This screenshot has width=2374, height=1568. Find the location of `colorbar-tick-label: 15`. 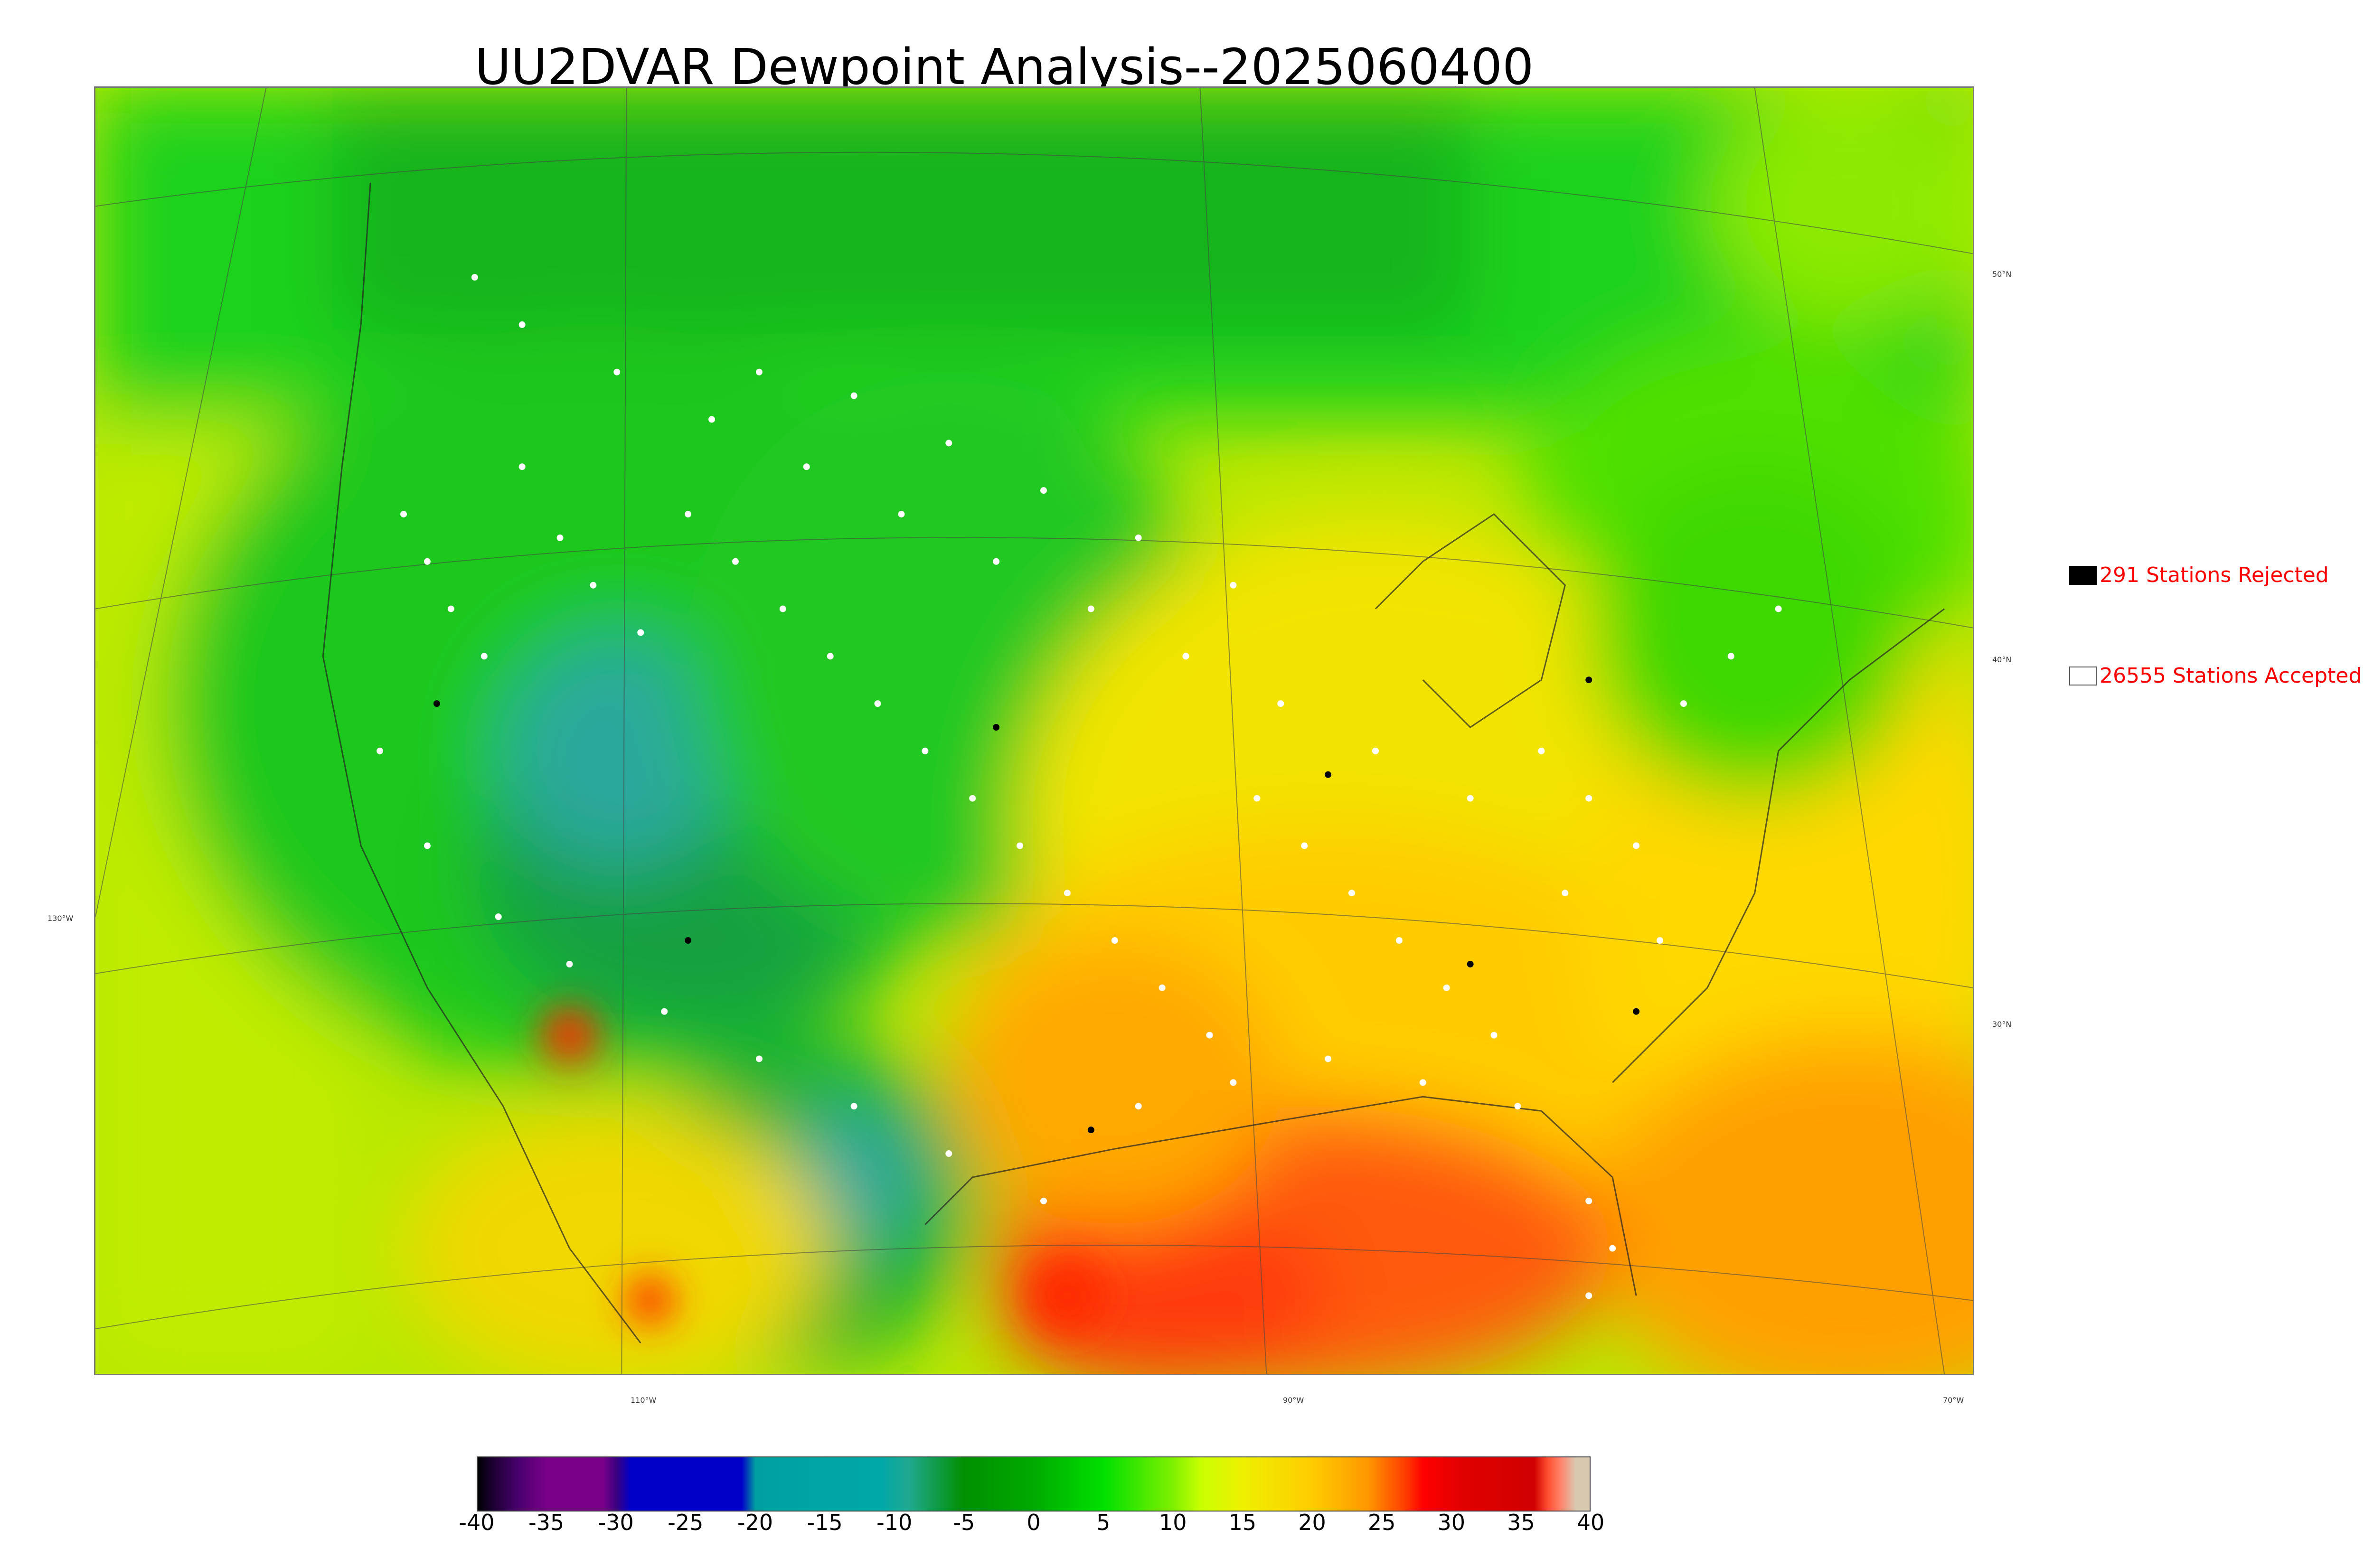

colorbar-tick-label: 15 is located at coordinates (1242, 1522).